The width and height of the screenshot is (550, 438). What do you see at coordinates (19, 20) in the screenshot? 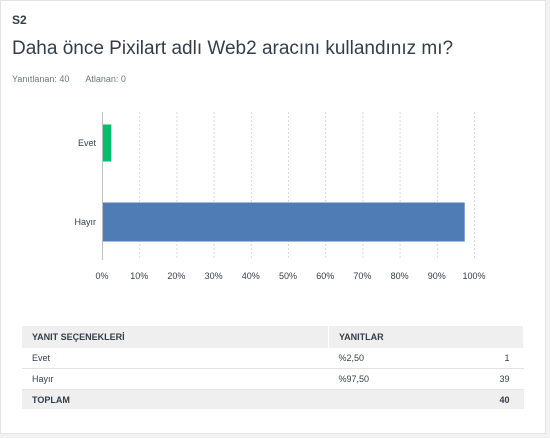
I see `question-number: S2` at bounding box center [19, 20].